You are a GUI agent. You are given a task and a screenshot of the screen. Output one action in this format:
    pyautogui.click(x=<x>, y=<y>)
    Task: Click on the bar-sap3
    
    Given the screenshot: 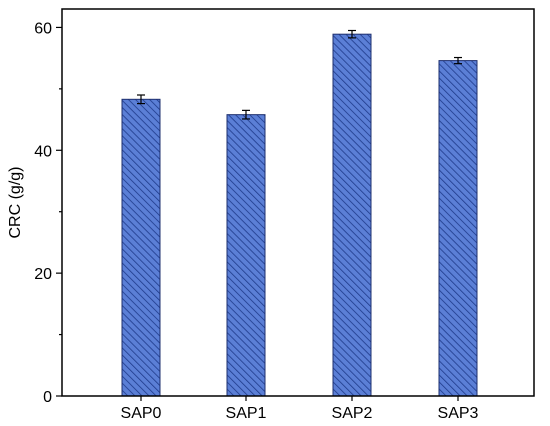 What is the action you would take?
    pyautogui.click(x=458, y=228)
    